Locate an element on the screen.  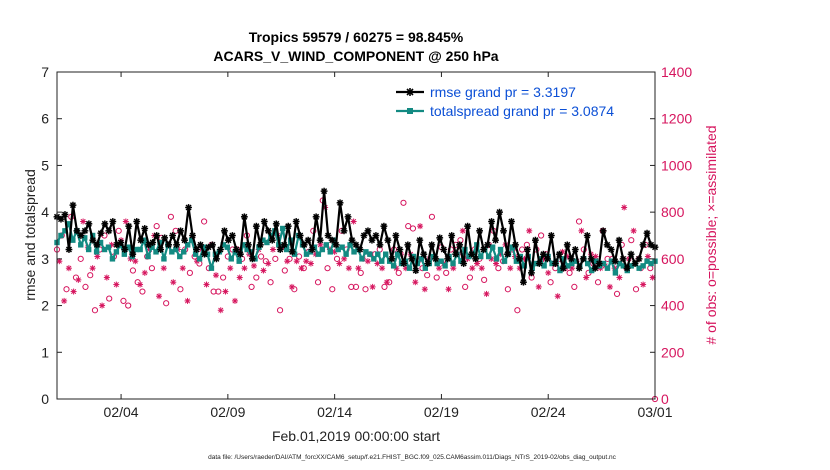
x-tick-label: 03/01 is located at coordinates (654, 412).